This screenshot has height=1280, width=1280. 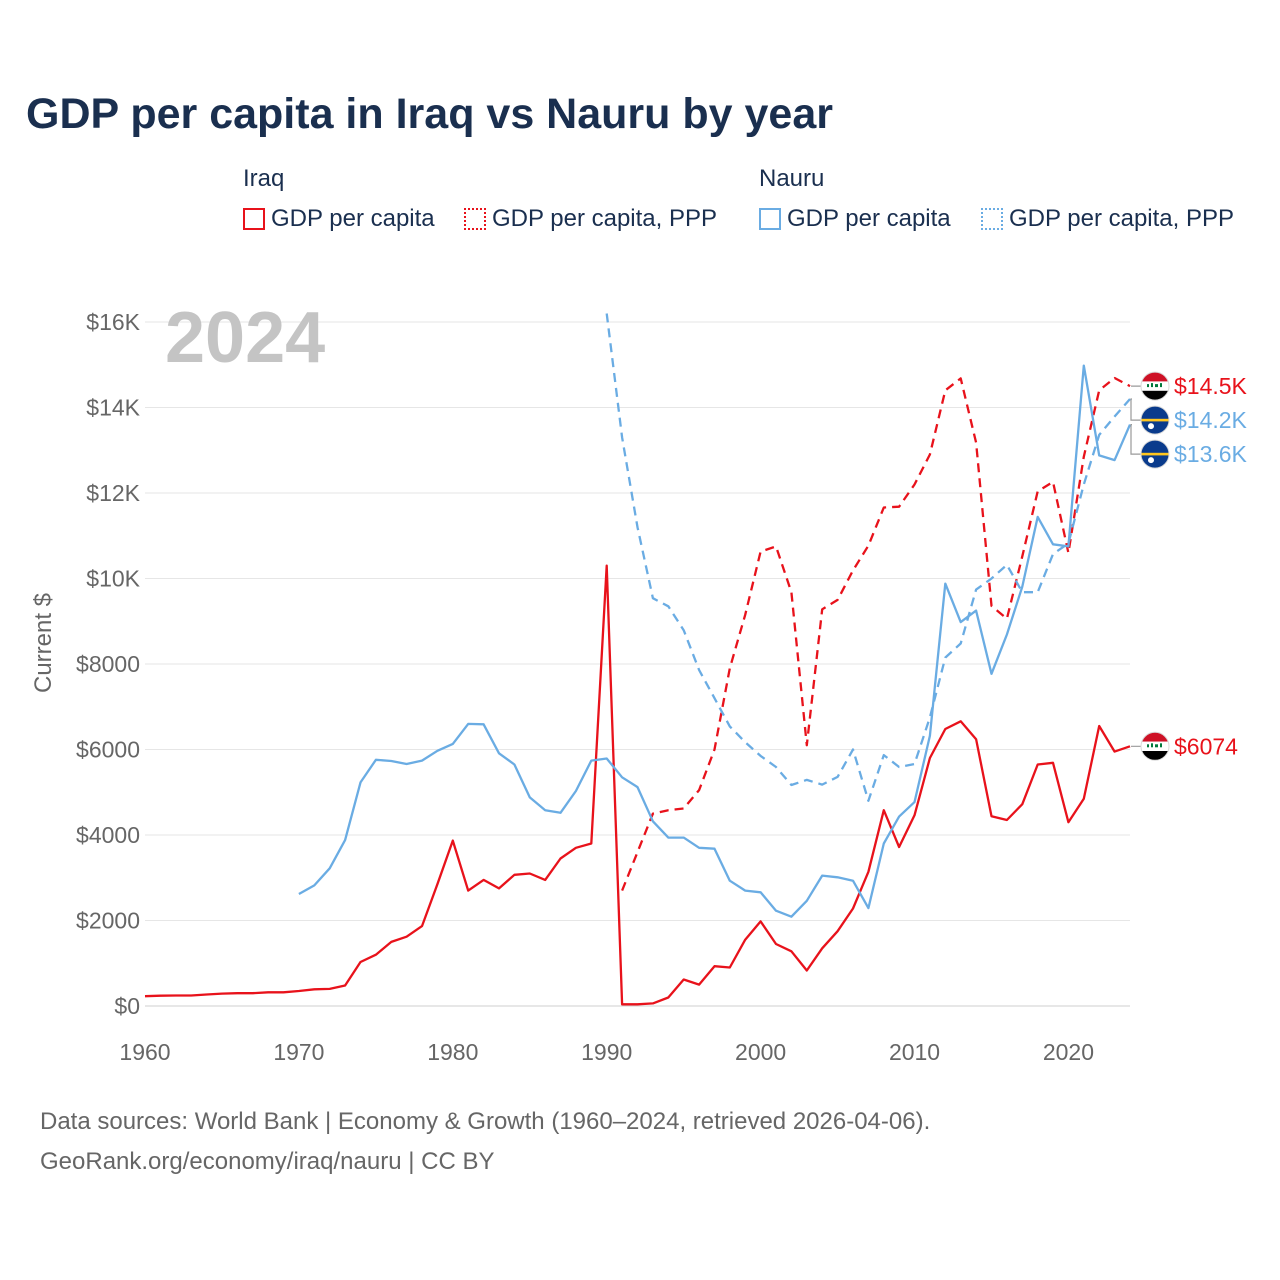 I want to click on x-tick-label: 2020, so click(x=1068, y=1052).